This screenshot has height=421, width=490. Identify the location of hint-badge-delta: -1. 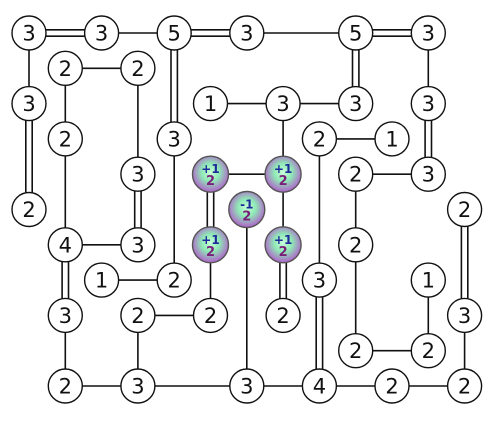
(246, 205).